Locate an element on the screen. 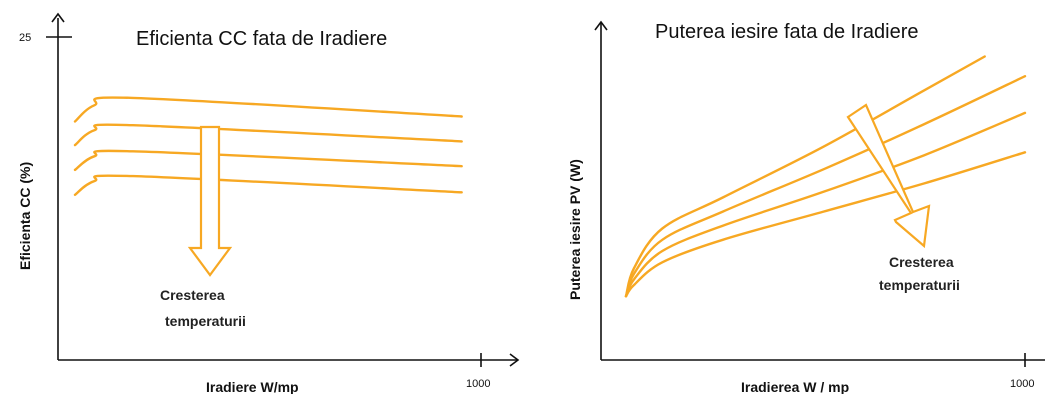  left-annotation-line2: temperaturii is located at coordinates (205, 321).